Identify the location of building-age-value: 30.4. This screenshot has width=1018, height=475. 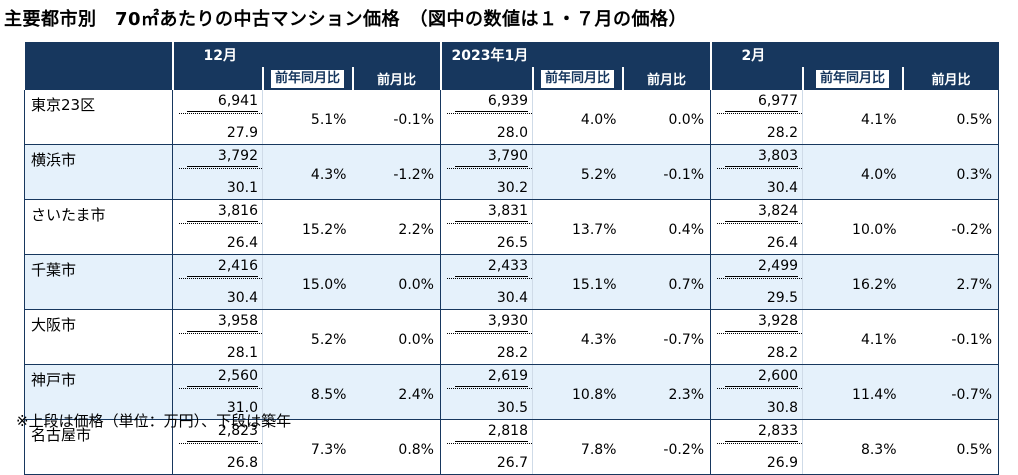
(242, 298).